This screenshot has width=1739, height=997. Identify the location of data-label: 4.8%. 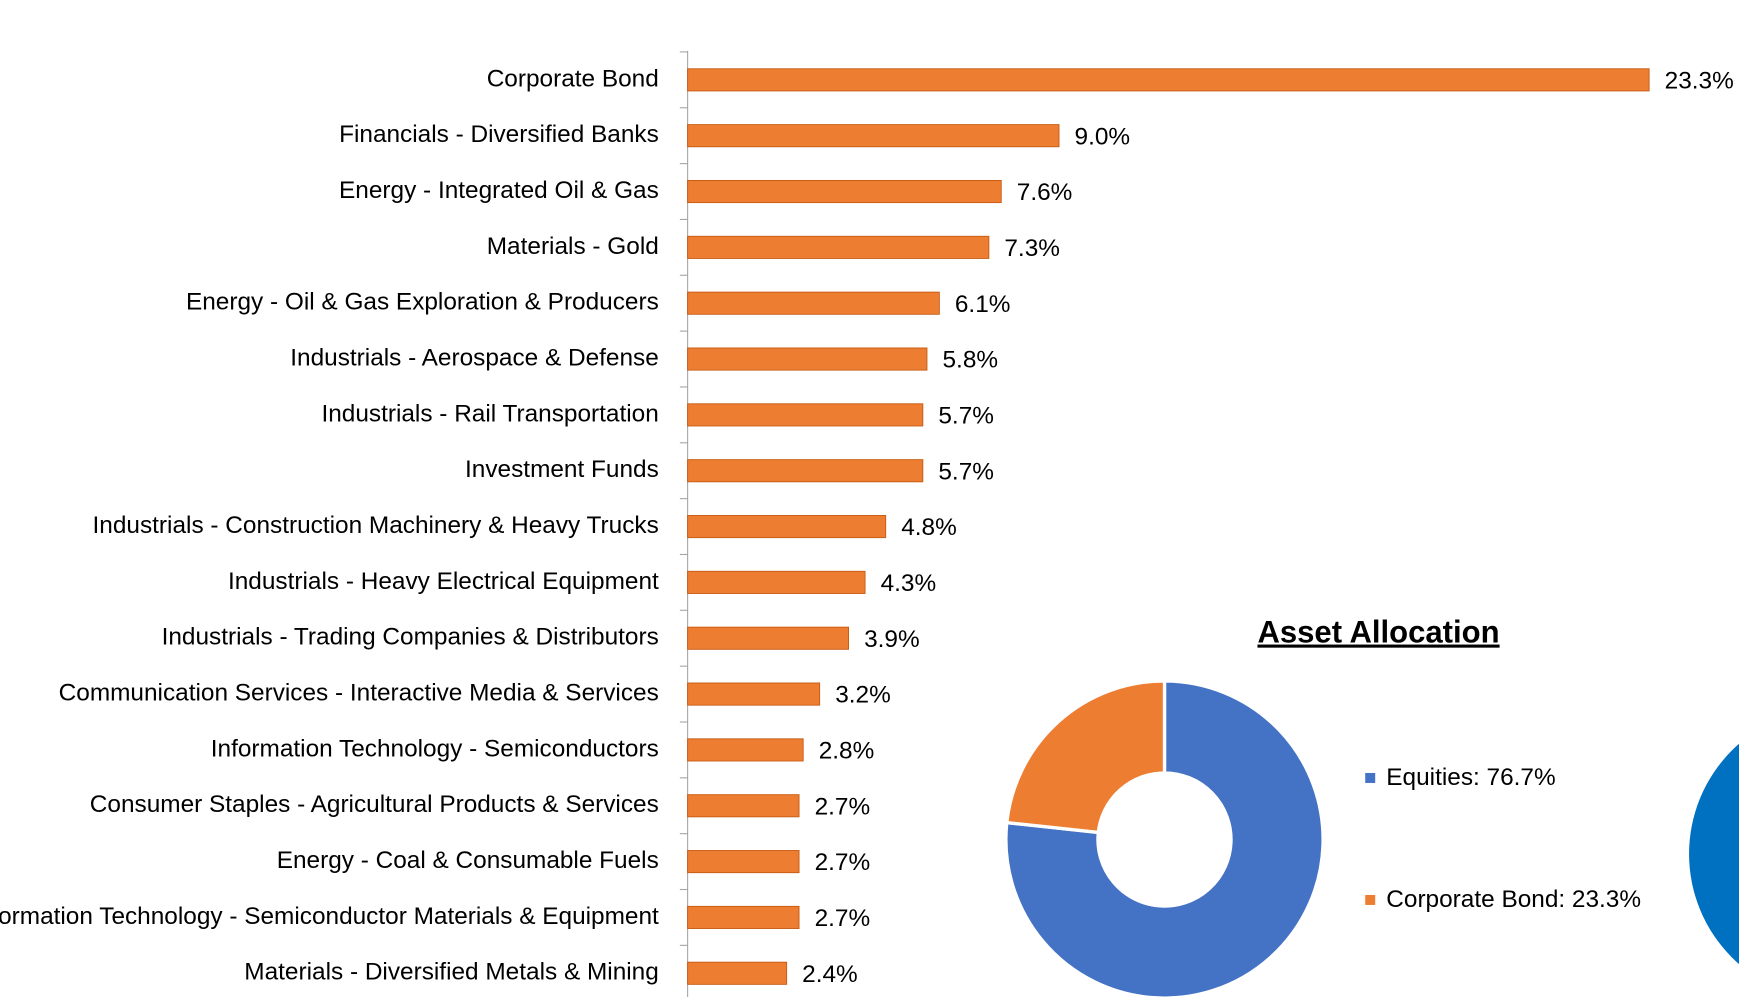
(929, 527).